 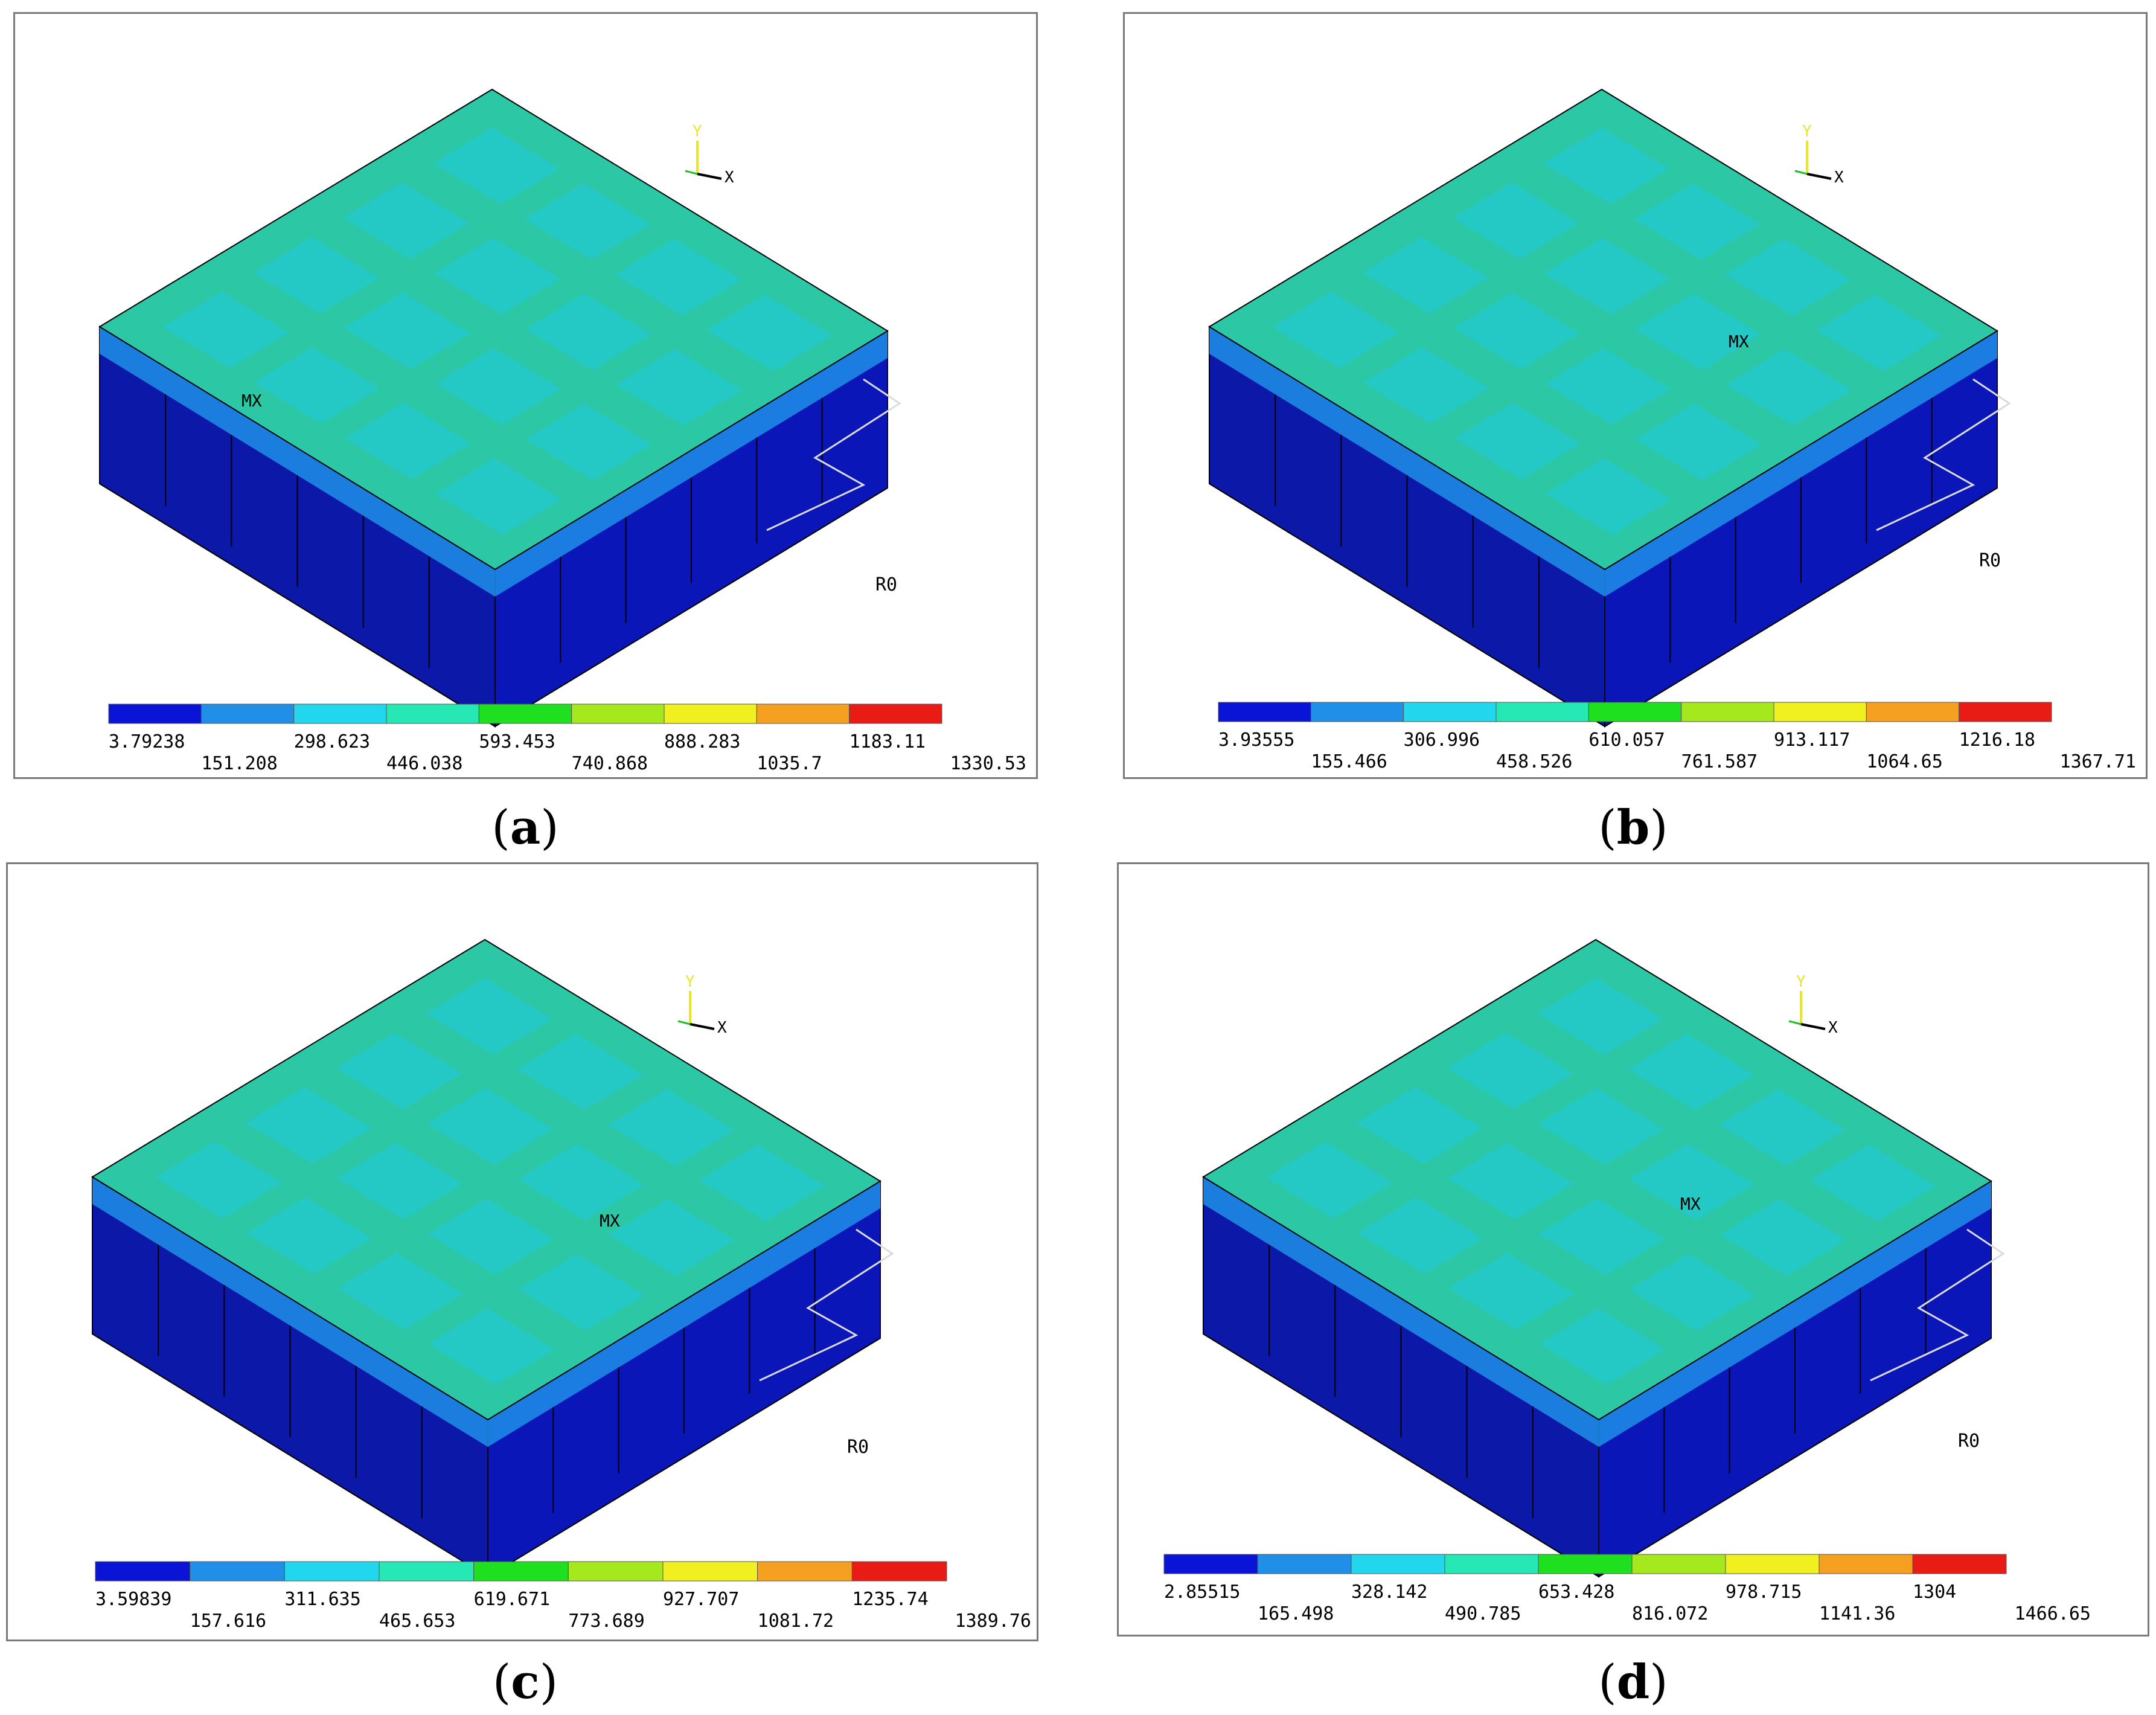 What do you see at coordinates (1719, 761) in the screenshot?
I see `legend-tick-label: 761.587` at bounding box center [1719, 761].